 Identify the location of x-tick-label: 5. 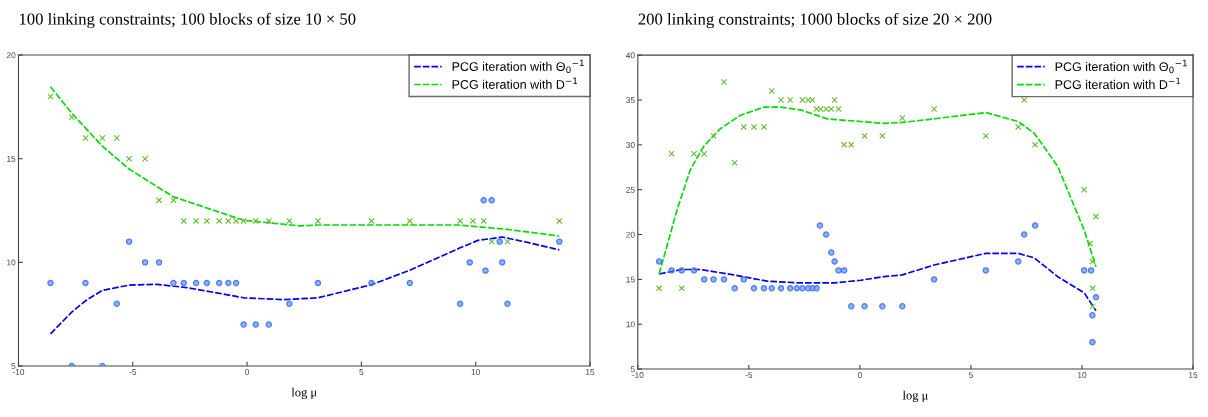
(970, 375).